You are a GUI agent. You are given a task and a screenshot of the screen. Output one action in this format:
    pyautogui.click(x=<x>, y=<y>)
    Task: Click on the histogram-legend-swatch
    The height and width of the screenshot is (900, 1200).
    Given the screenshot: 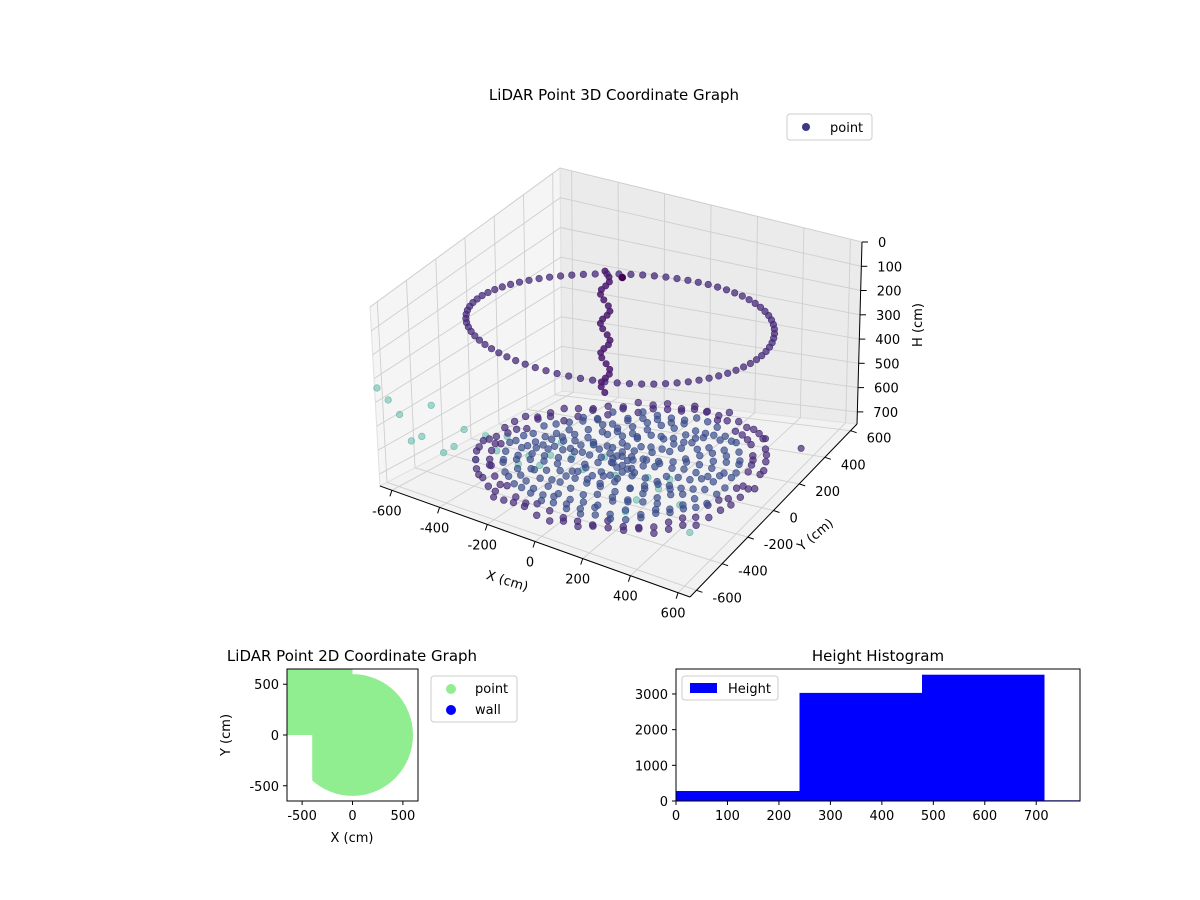 What is the action you would take?
    pyautogui.click(x=703, y=688)
    